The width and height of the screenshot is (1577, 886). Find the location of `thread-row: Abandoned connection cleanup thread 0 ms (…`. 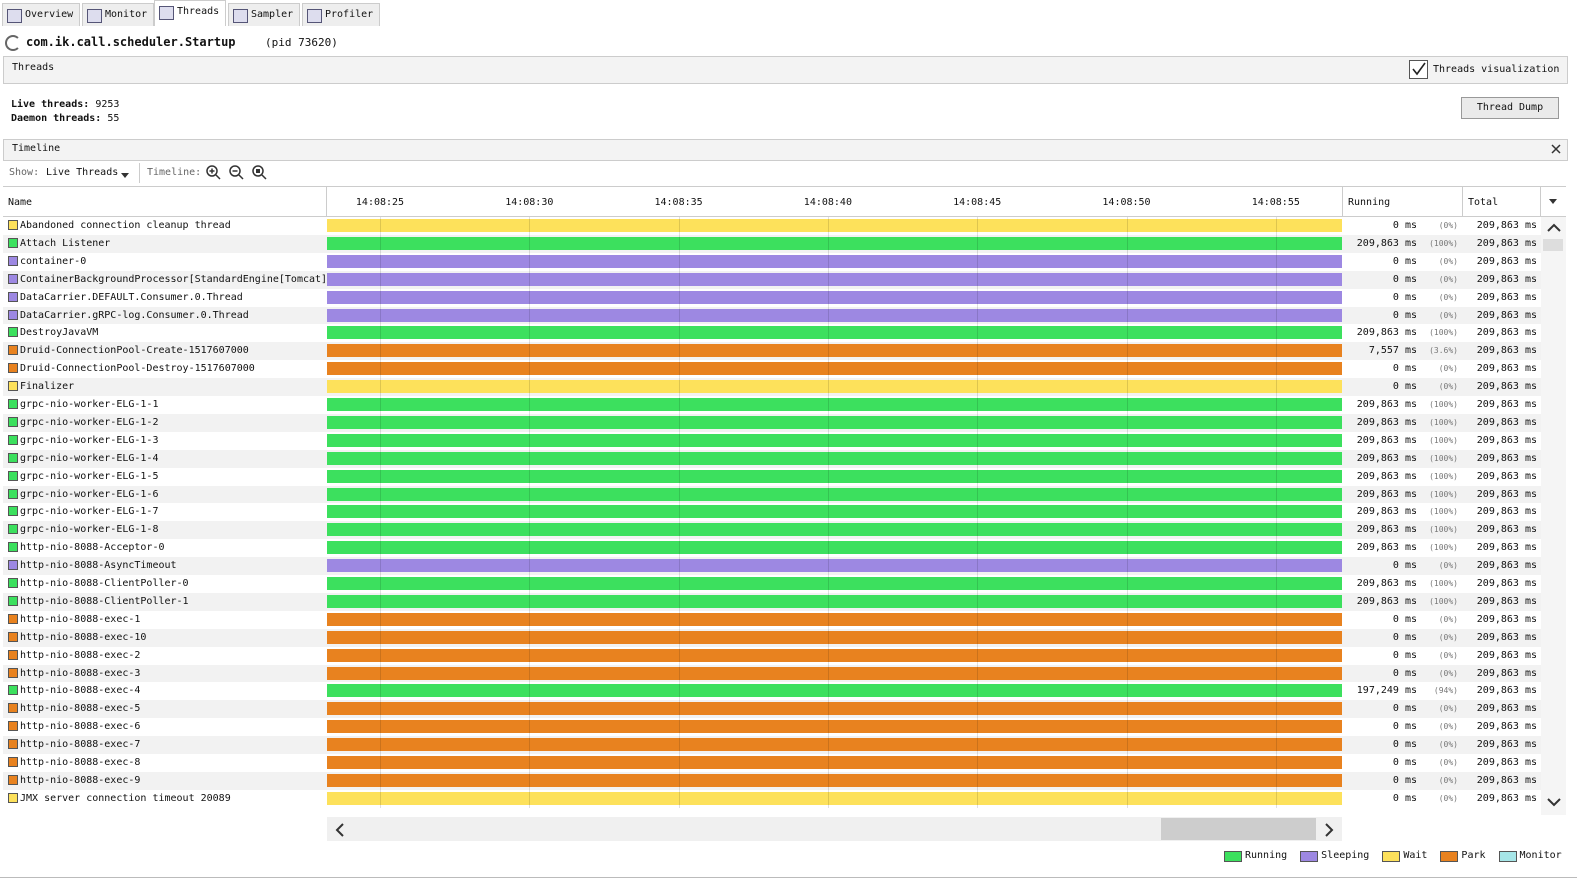

thread-row: Abandoned connection cleanup thread 0 ms (… is located at coordinates (772, 226).